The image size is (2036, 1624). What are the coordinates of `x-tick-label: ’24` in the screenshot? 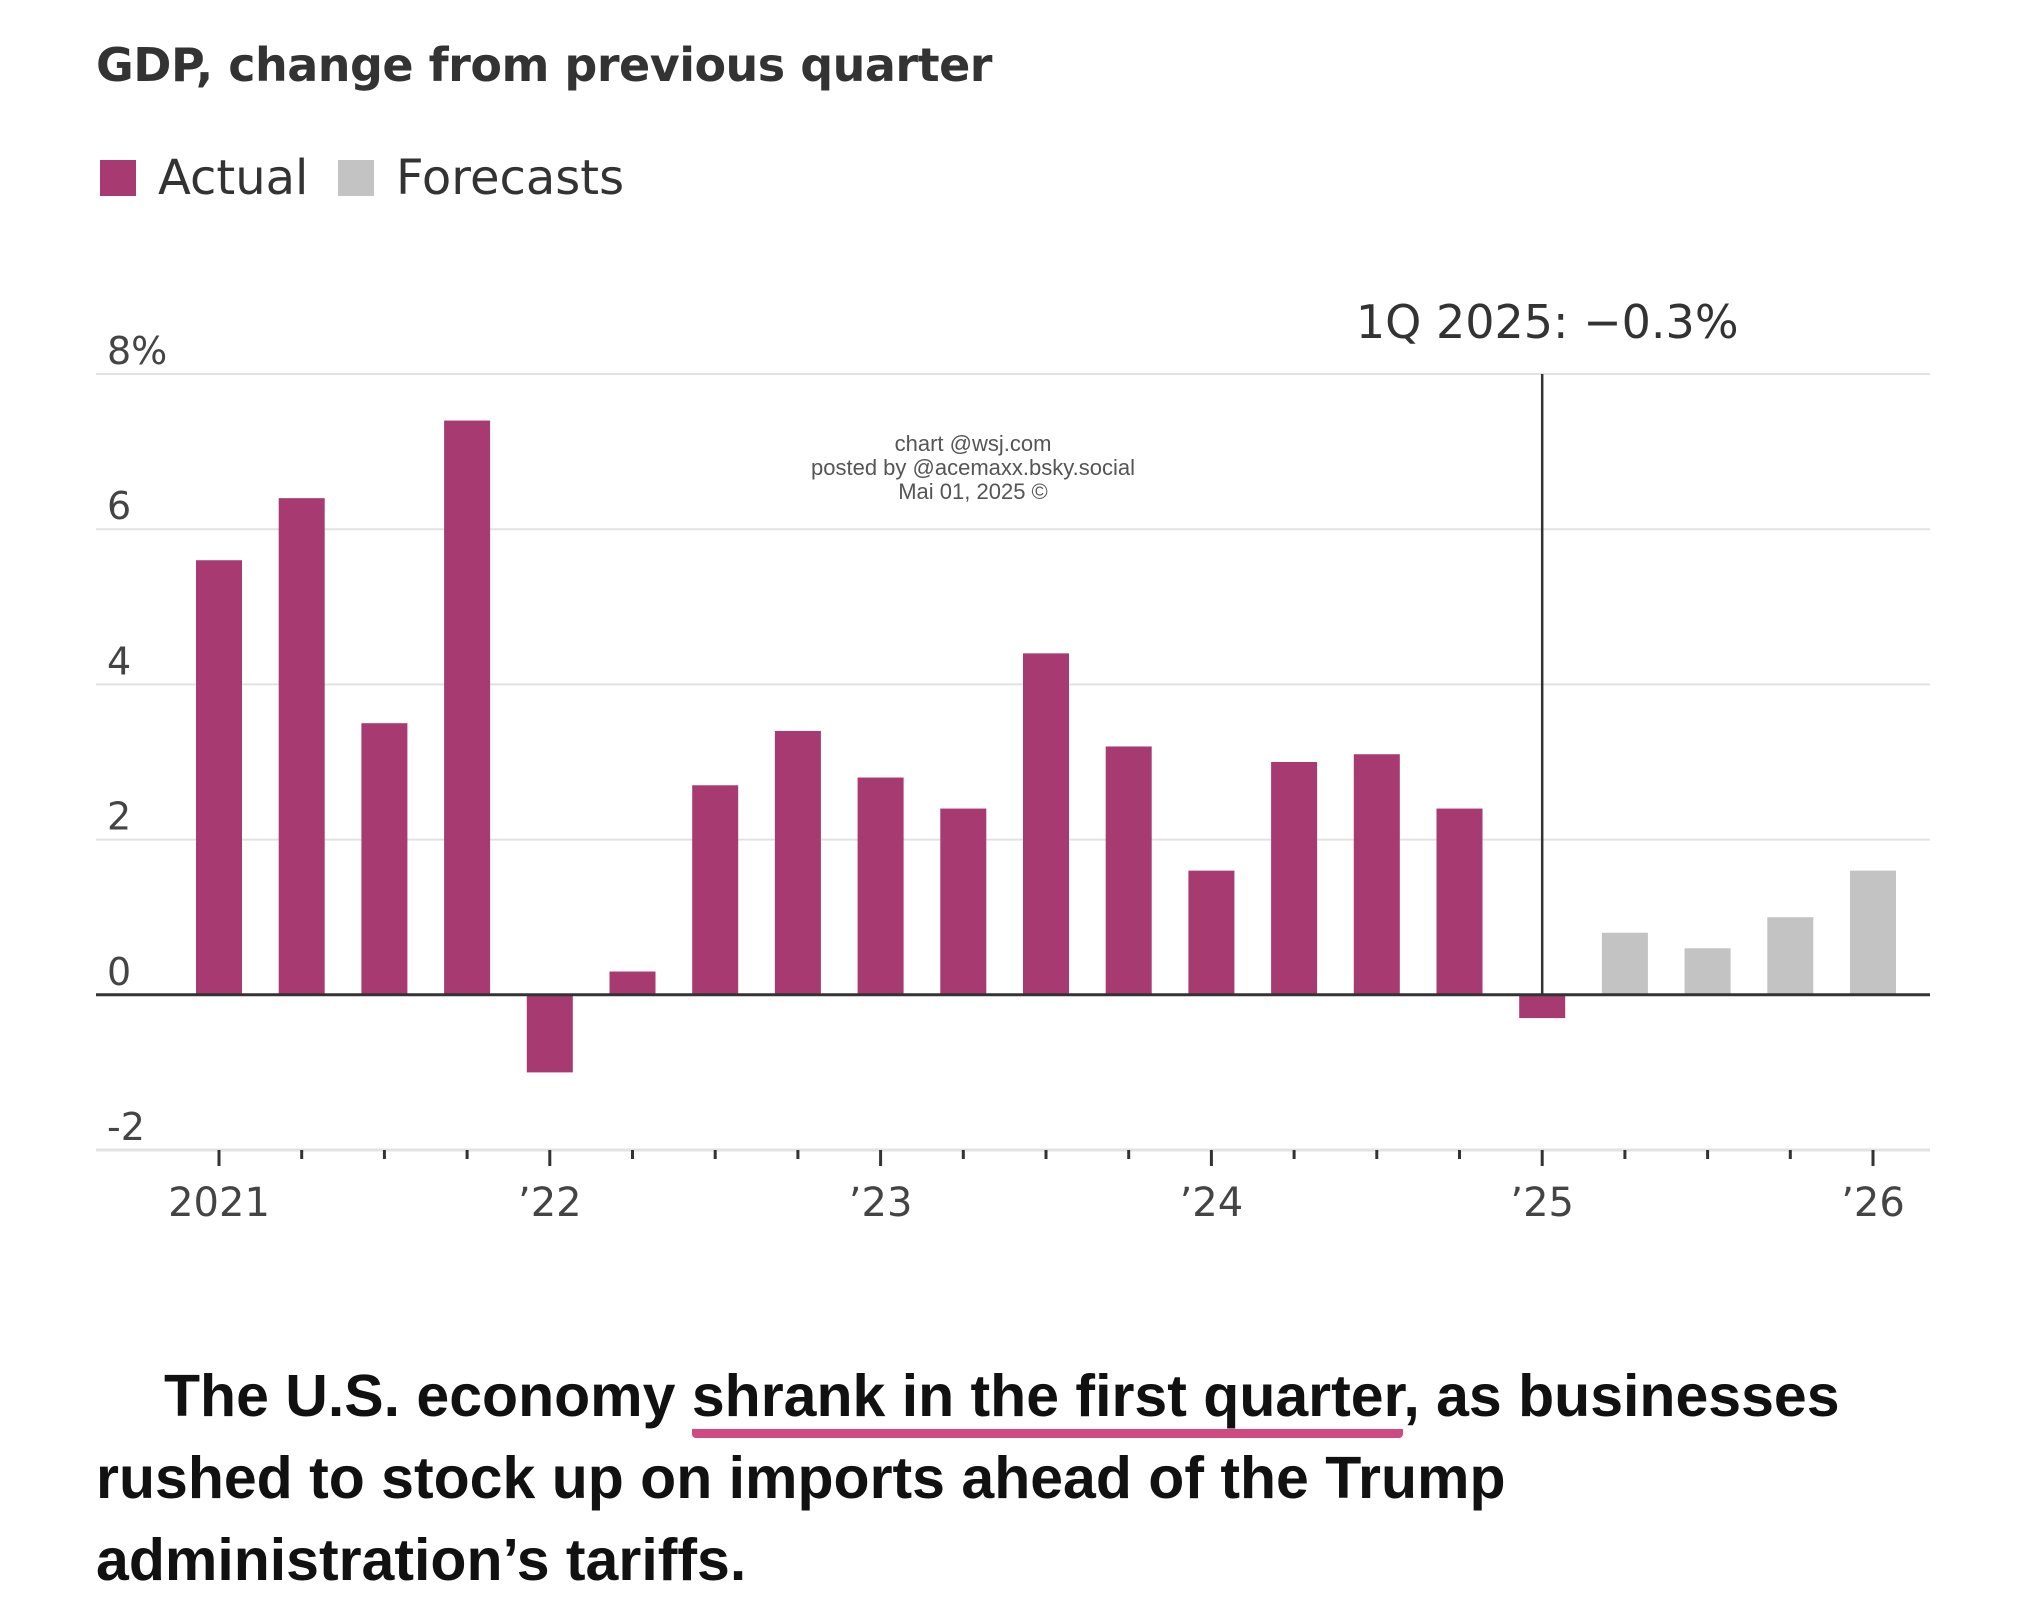 It's located at (1212, 1203).